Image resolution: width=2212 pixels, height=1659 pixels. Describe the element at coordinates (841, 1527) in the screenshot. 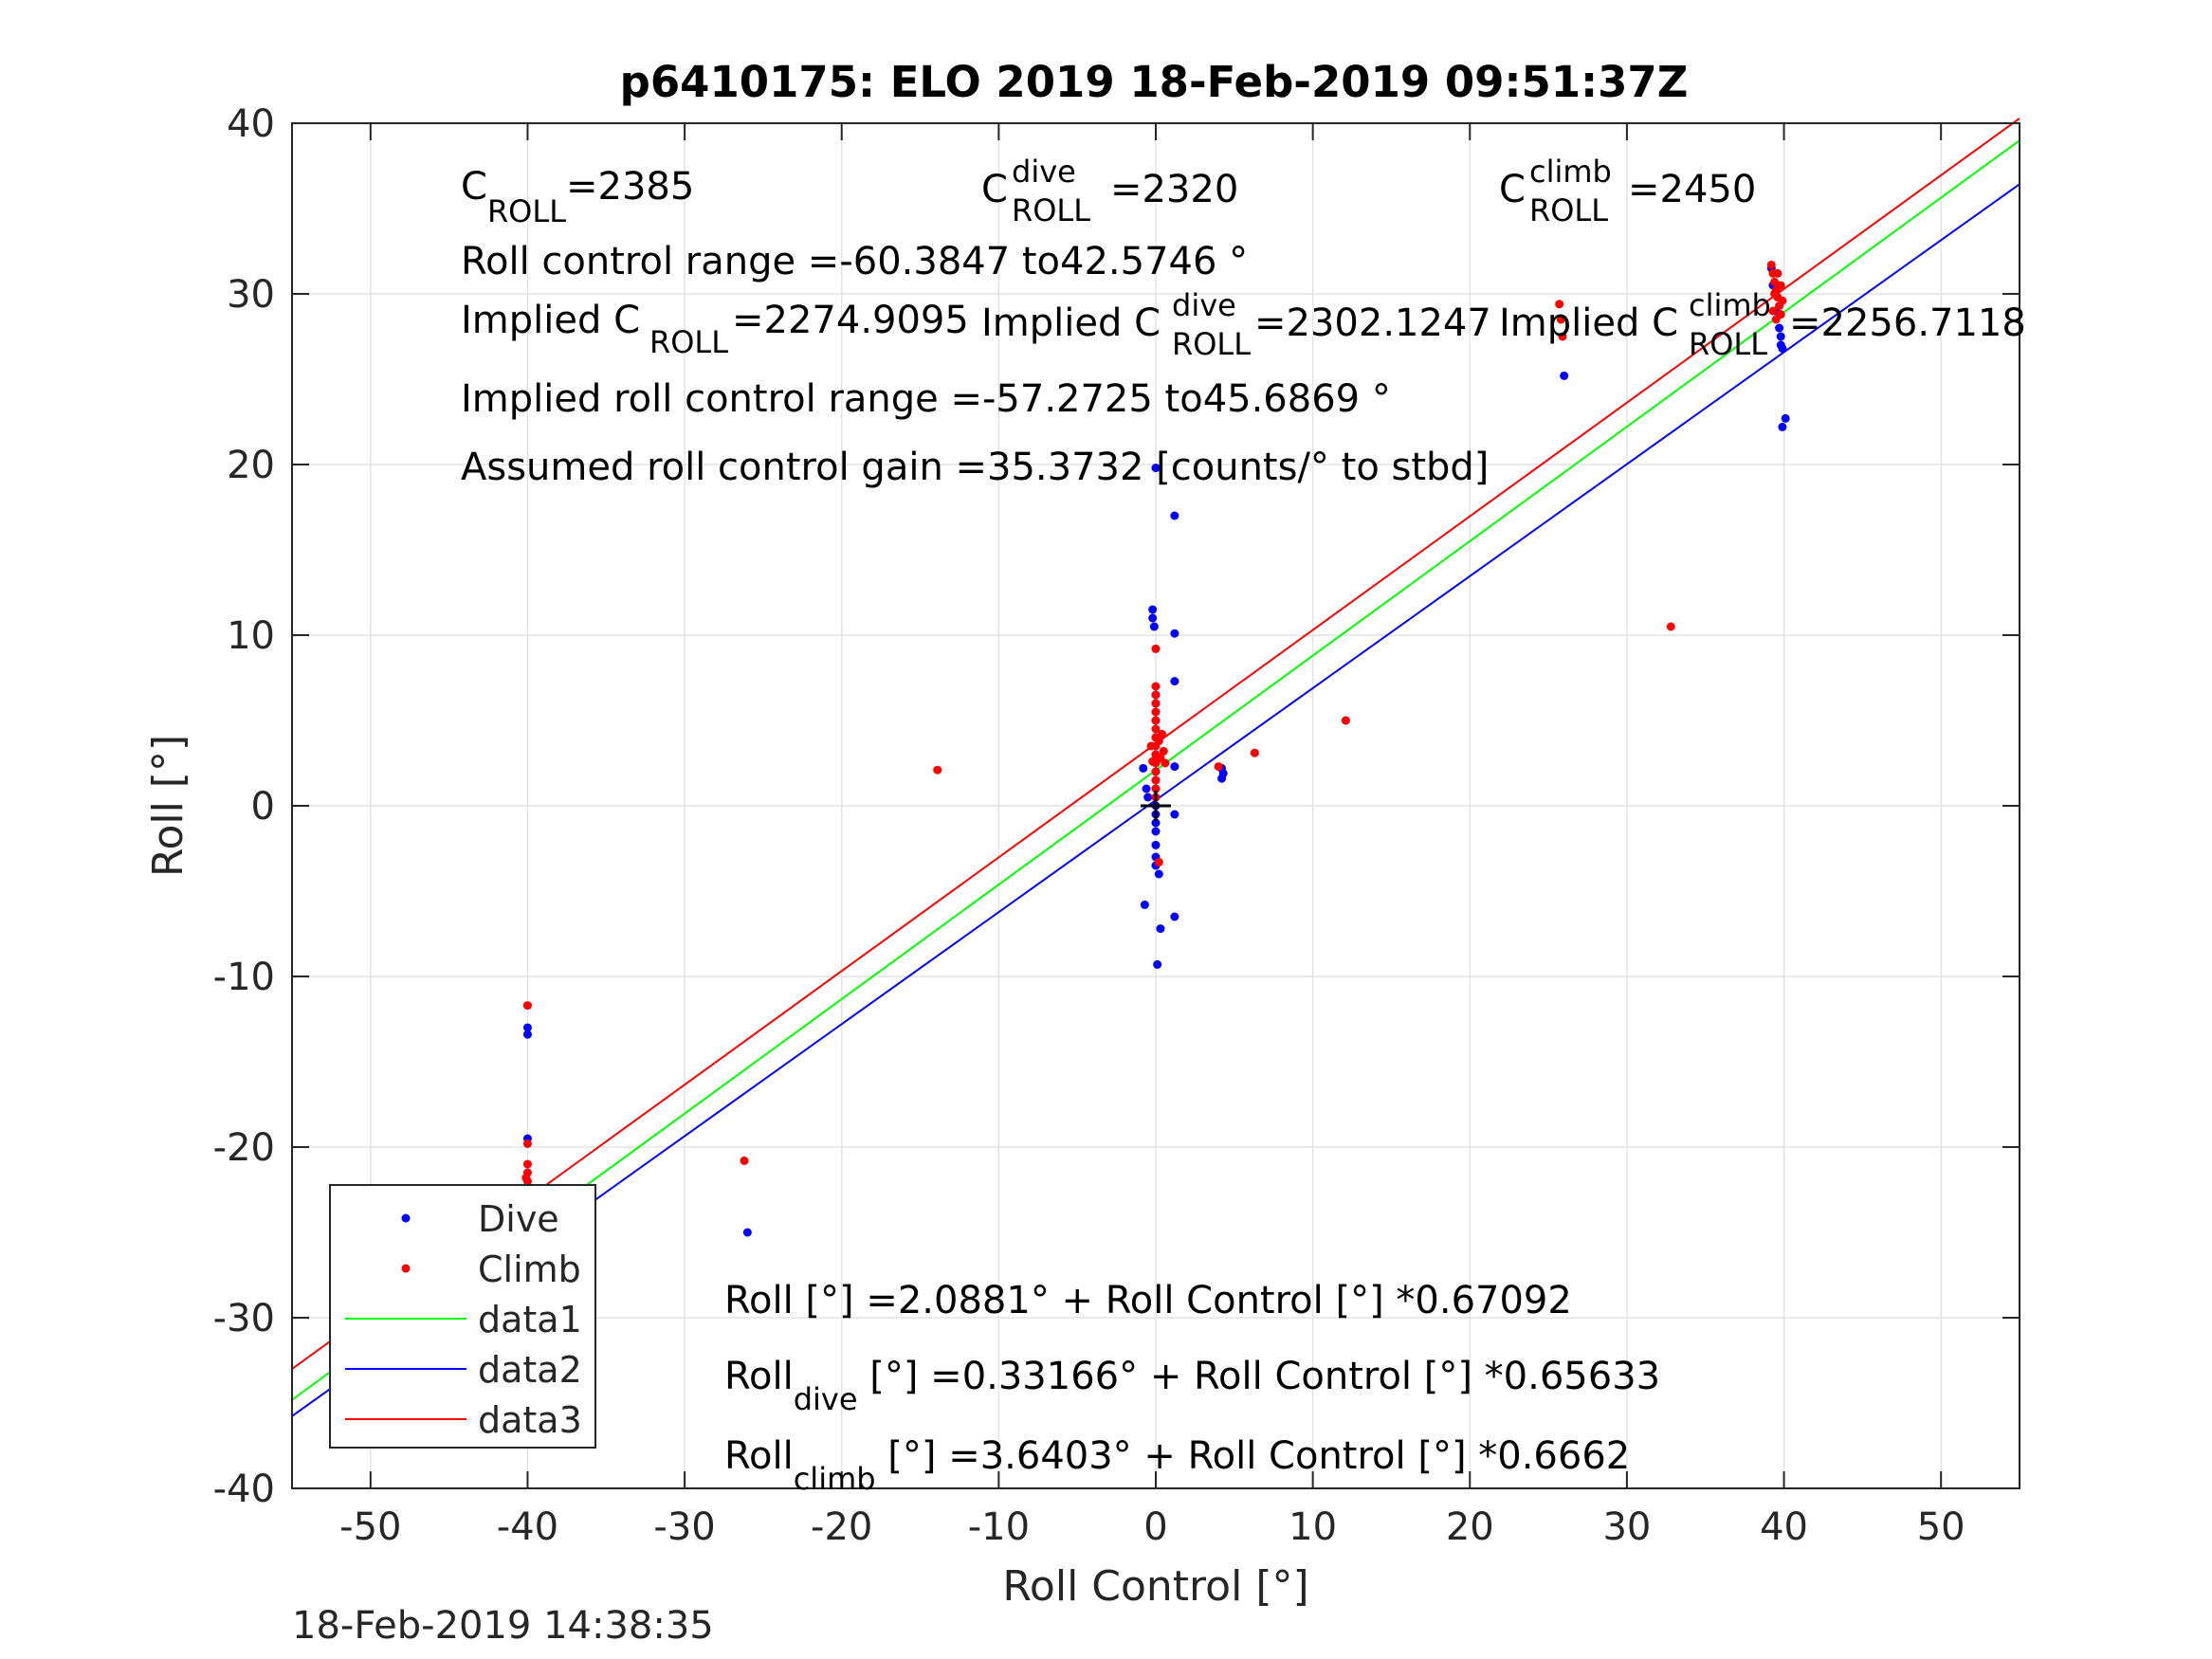

I see `x-tick-label: -20` at that location.